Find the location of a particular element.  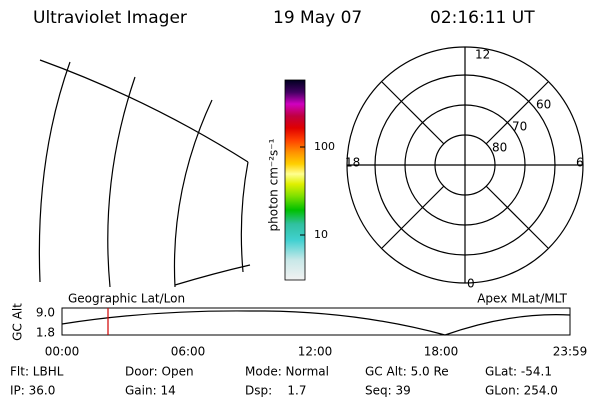

strip-x-tick: 18:00 is located at coordinates (441, 352).